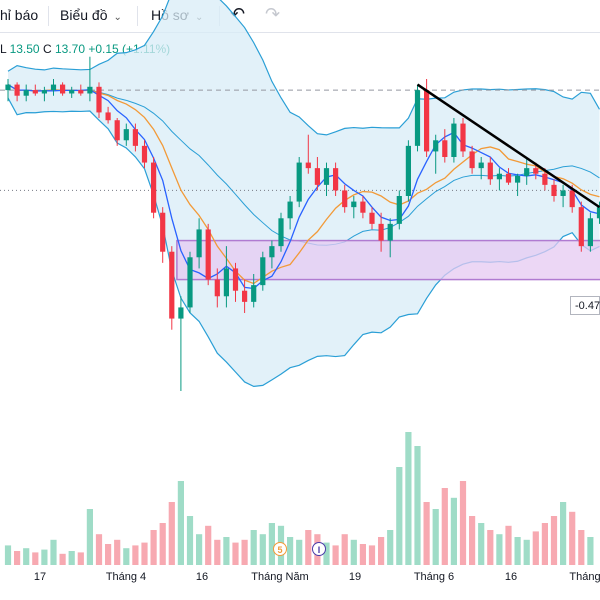  I want to click on x-tick-label: 16, so click(202, 577).